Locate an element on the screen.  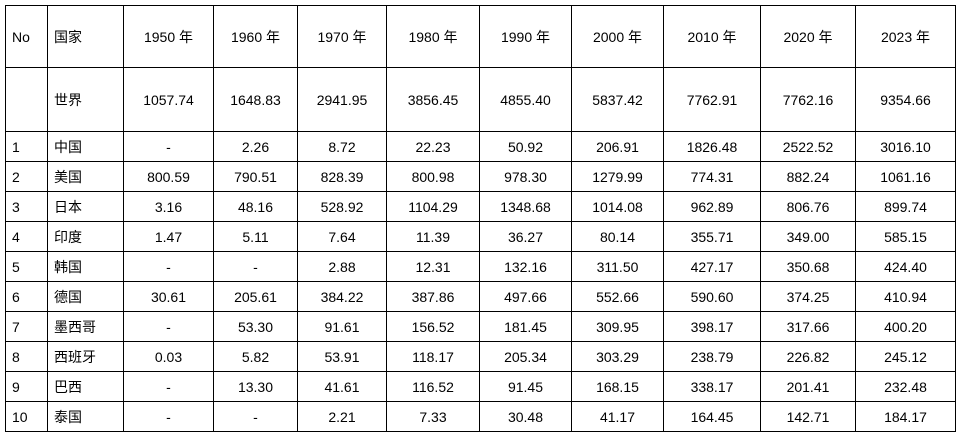
value-cell: 168.15 is located at coordinates (617, 386).